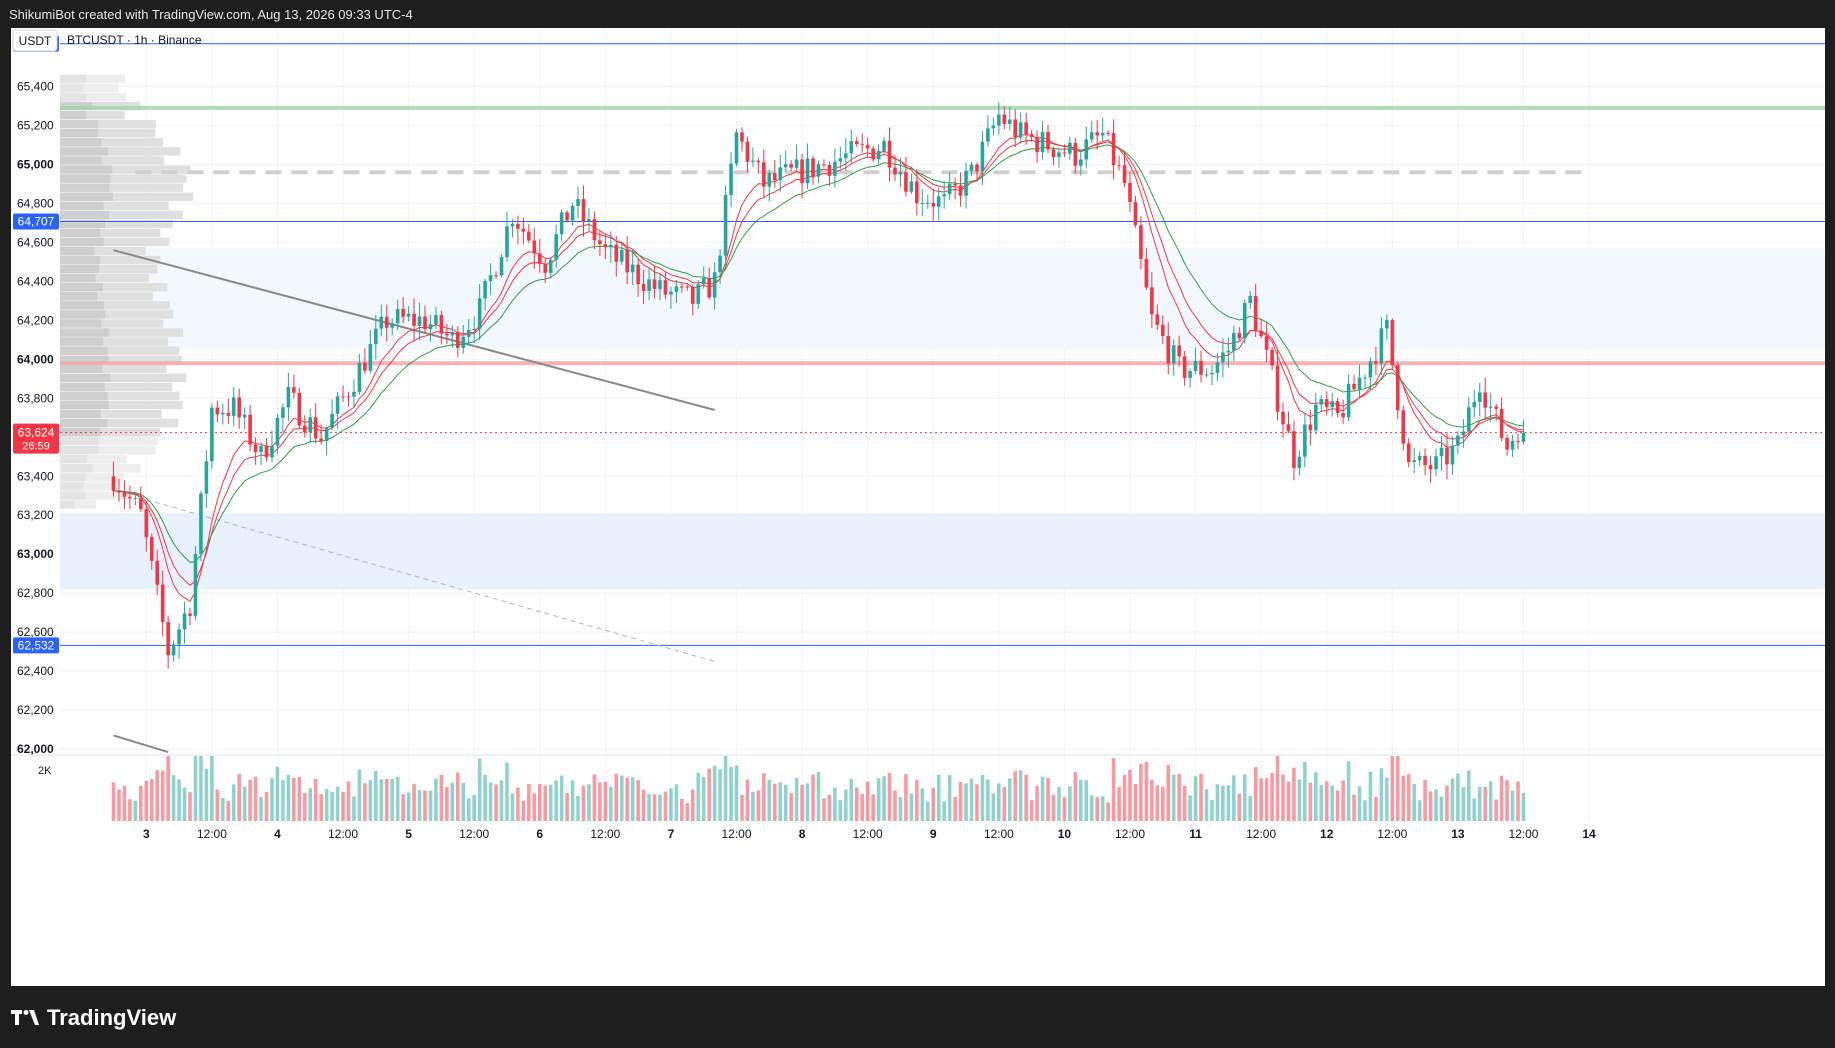 This screenshot has width=1835, height=1048. Describe the element at coordinates (35, 632) in the screenshot. I see `y-tick-label: 62,600` at that location.